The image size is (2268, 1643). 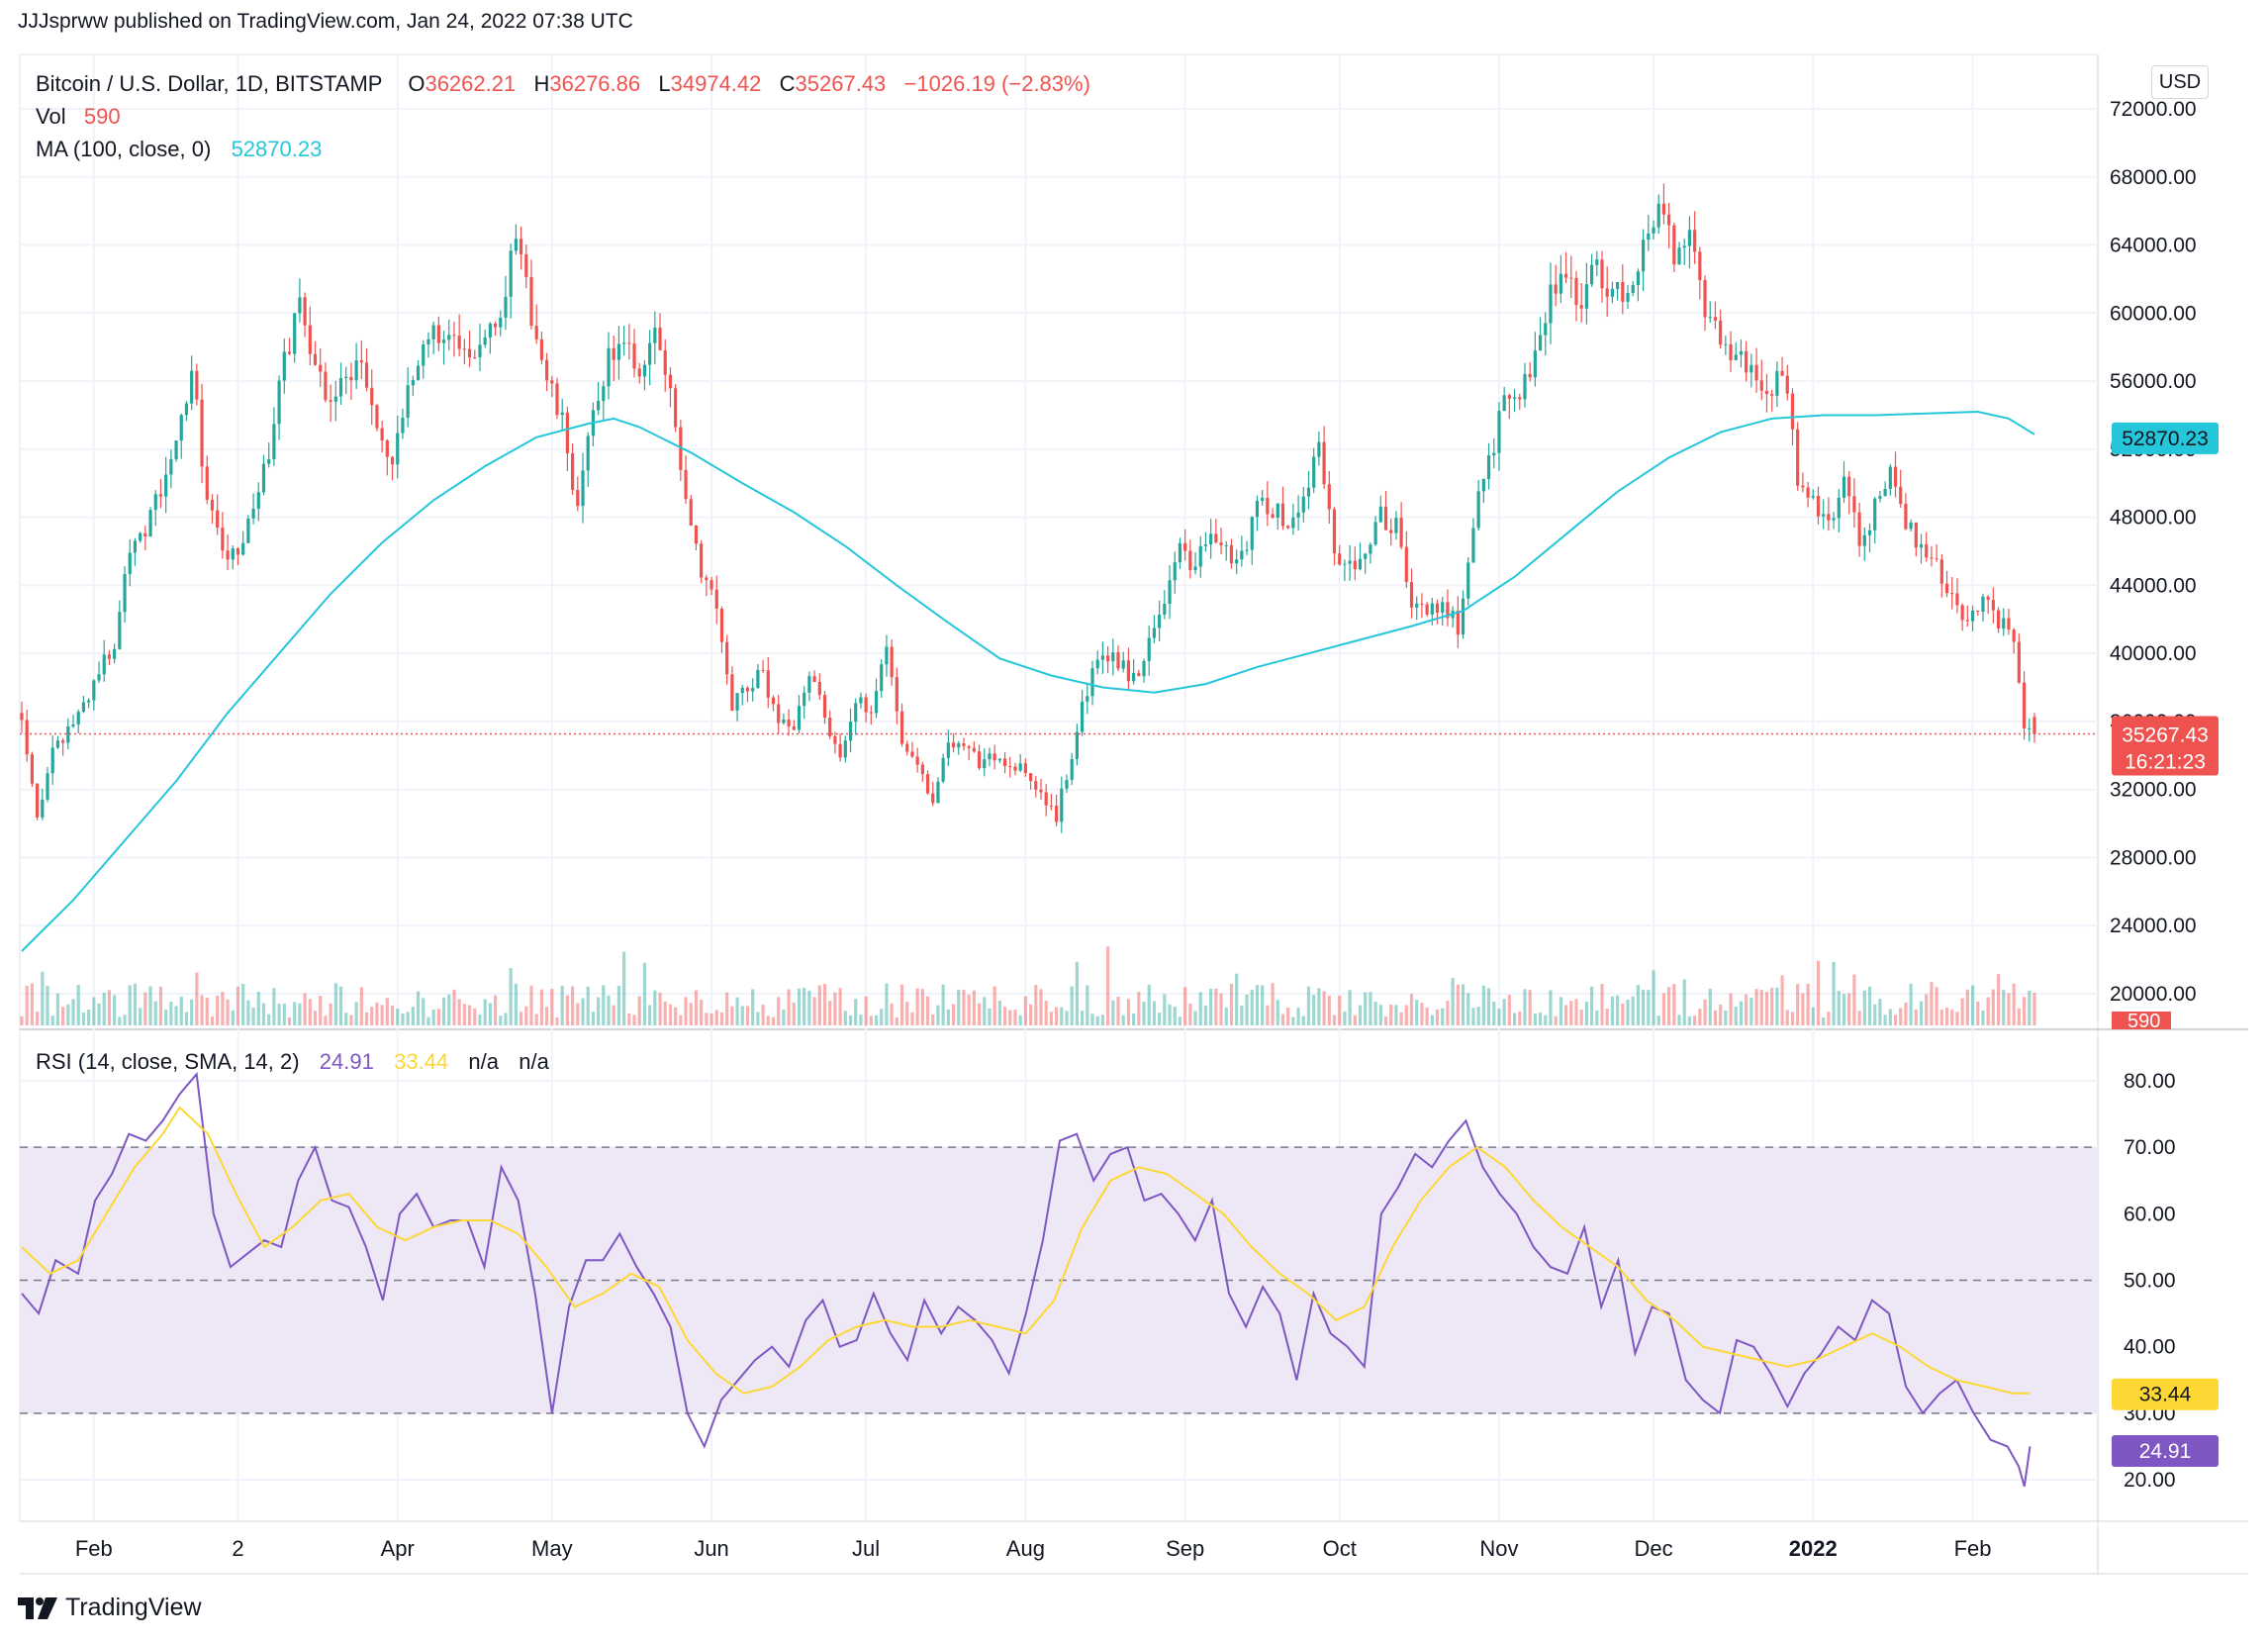 What do you see at coordinates (2166, 1451) in the screenshot?
I see `rsi-badge-bg` at bounding box center [2166, 1451].